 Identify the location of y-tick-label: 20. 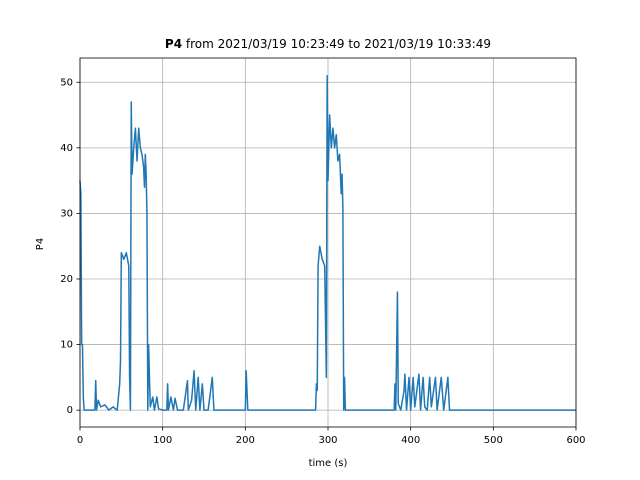
(66, 279).